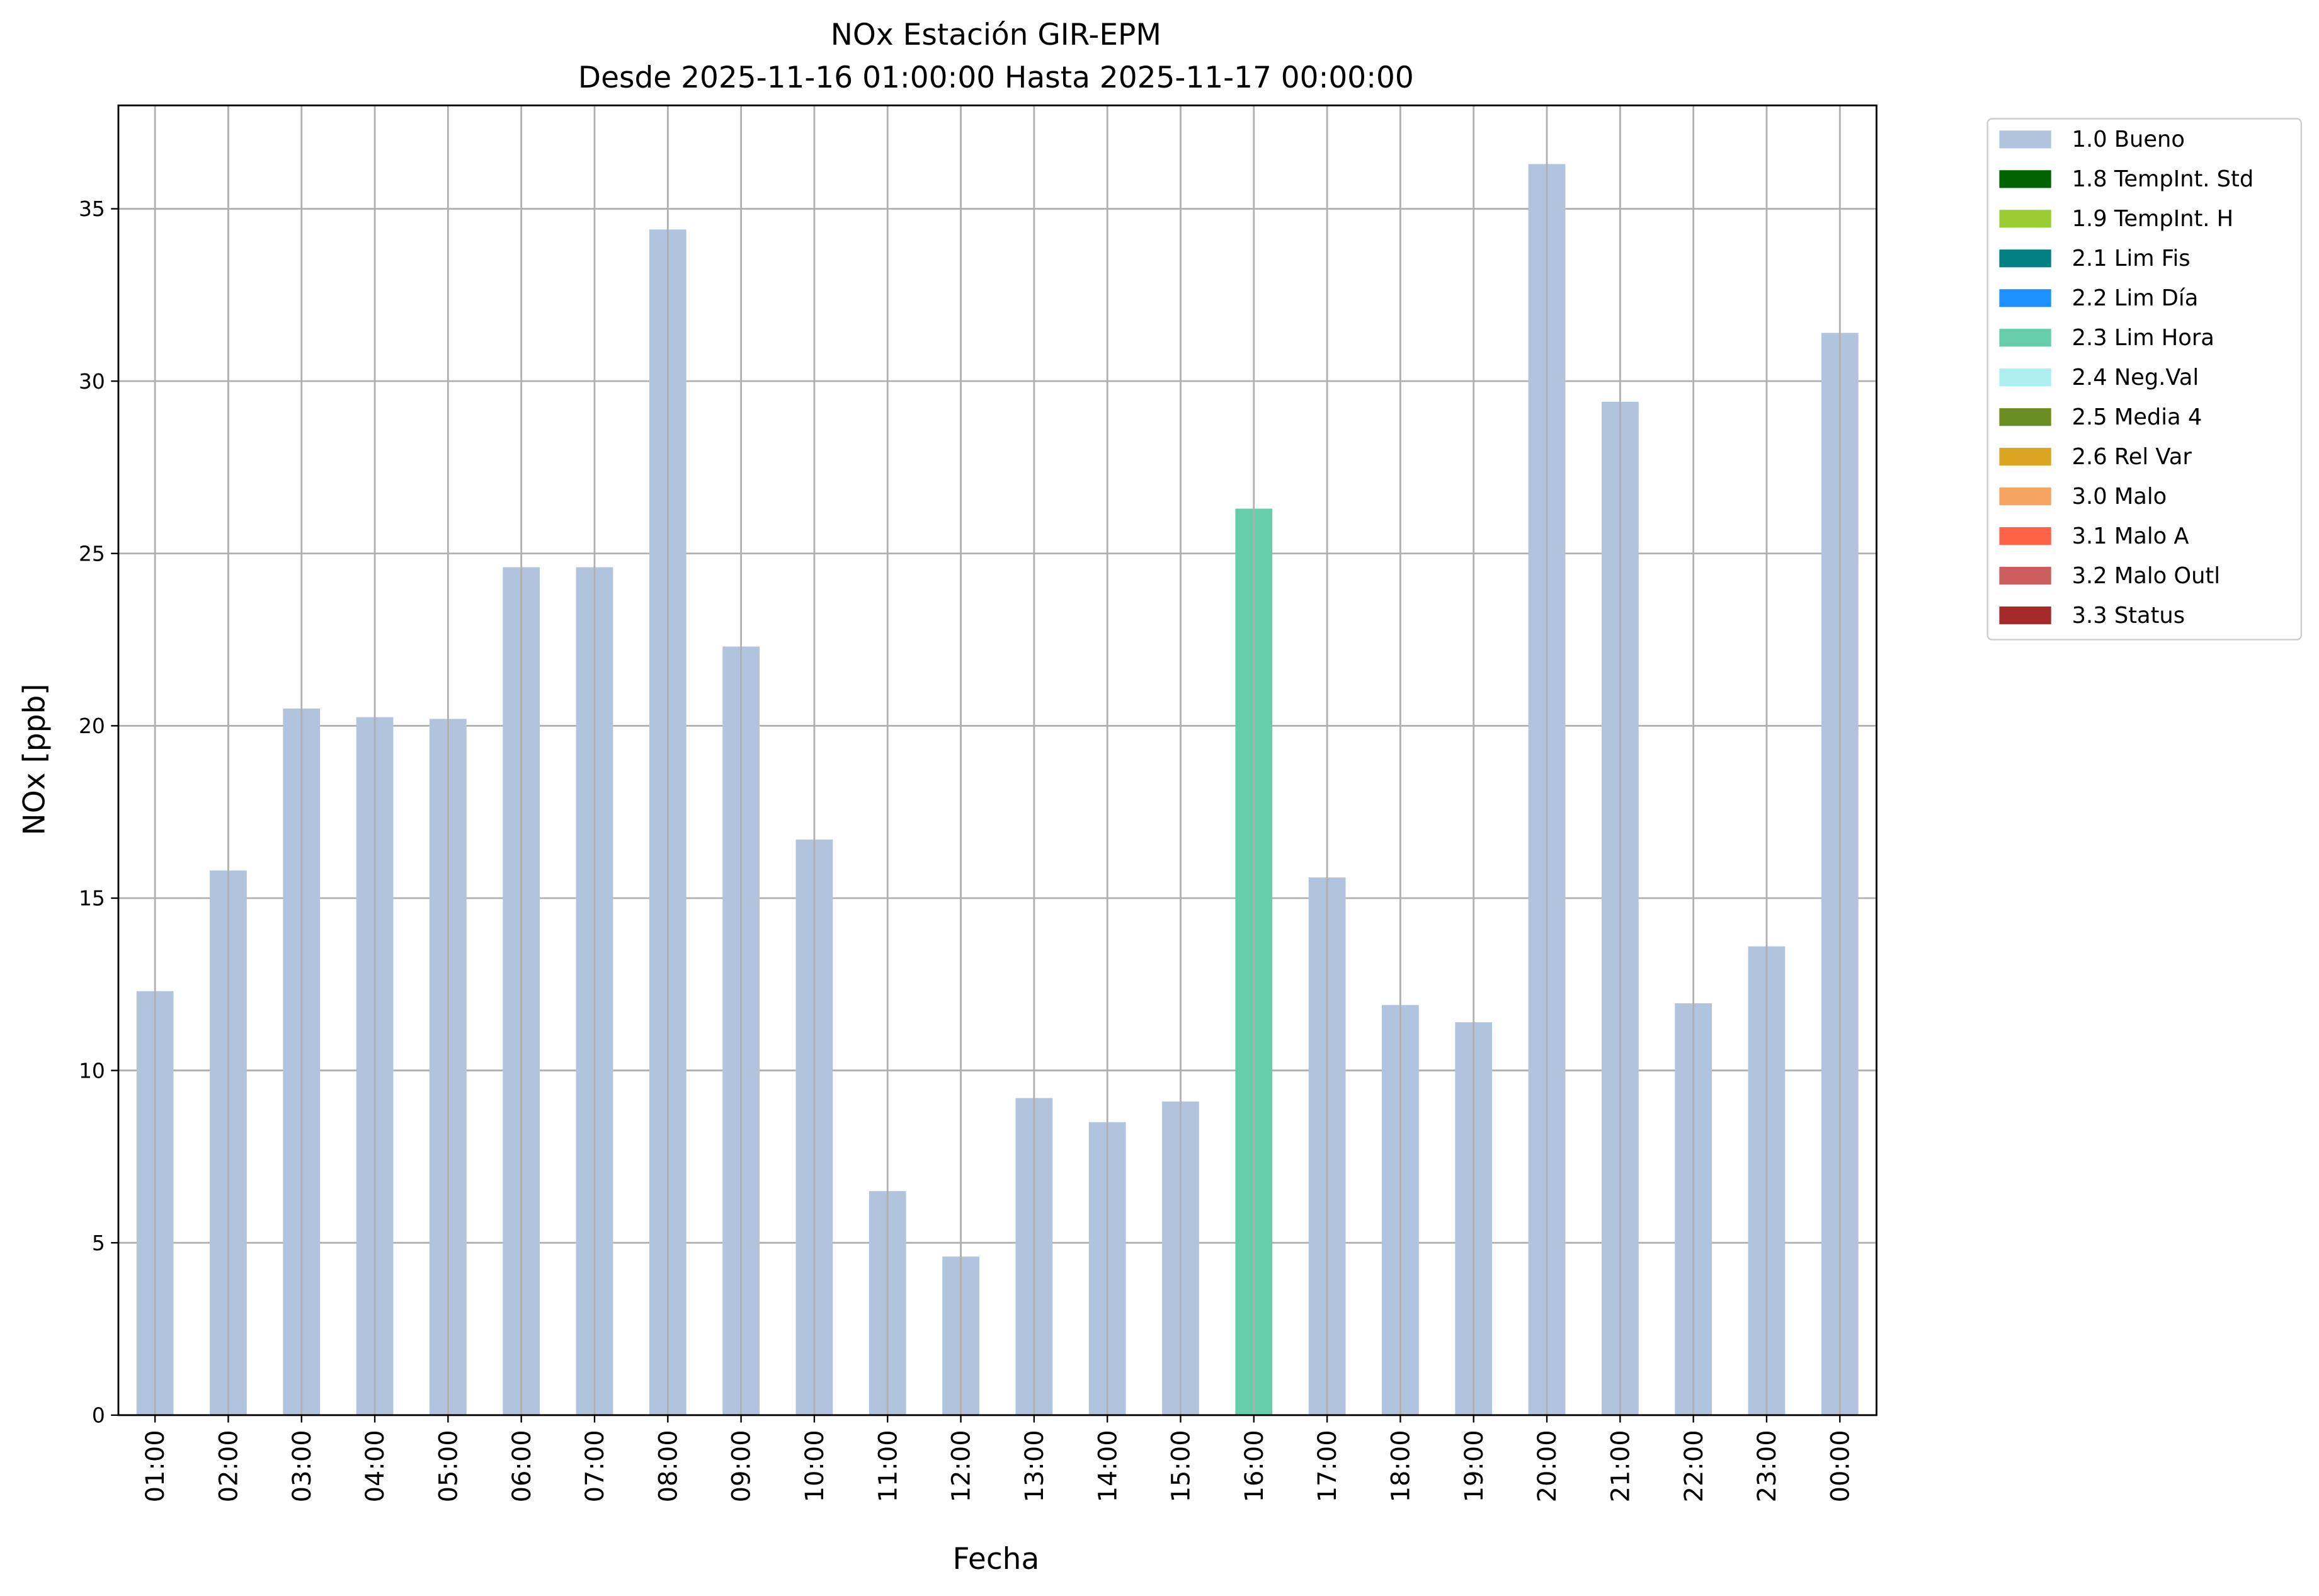  What do you see at coordinates (2143, 338) in the screenshot?
I see `legend-label: 2.3 Lim Hora` at bounding box center [2143, 338].